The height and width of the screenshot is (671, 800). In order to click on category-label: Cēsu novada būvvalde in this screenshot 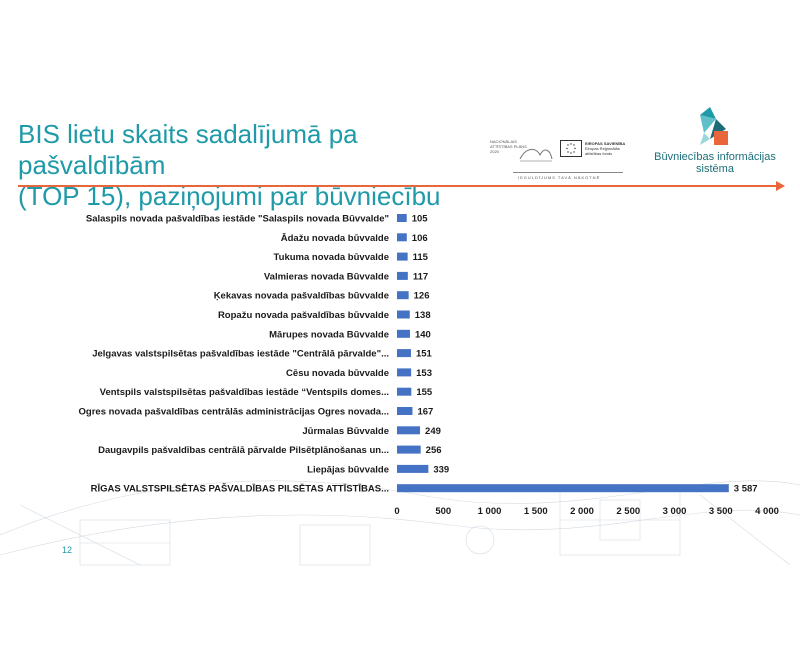, I will do `click(337, 373)`.